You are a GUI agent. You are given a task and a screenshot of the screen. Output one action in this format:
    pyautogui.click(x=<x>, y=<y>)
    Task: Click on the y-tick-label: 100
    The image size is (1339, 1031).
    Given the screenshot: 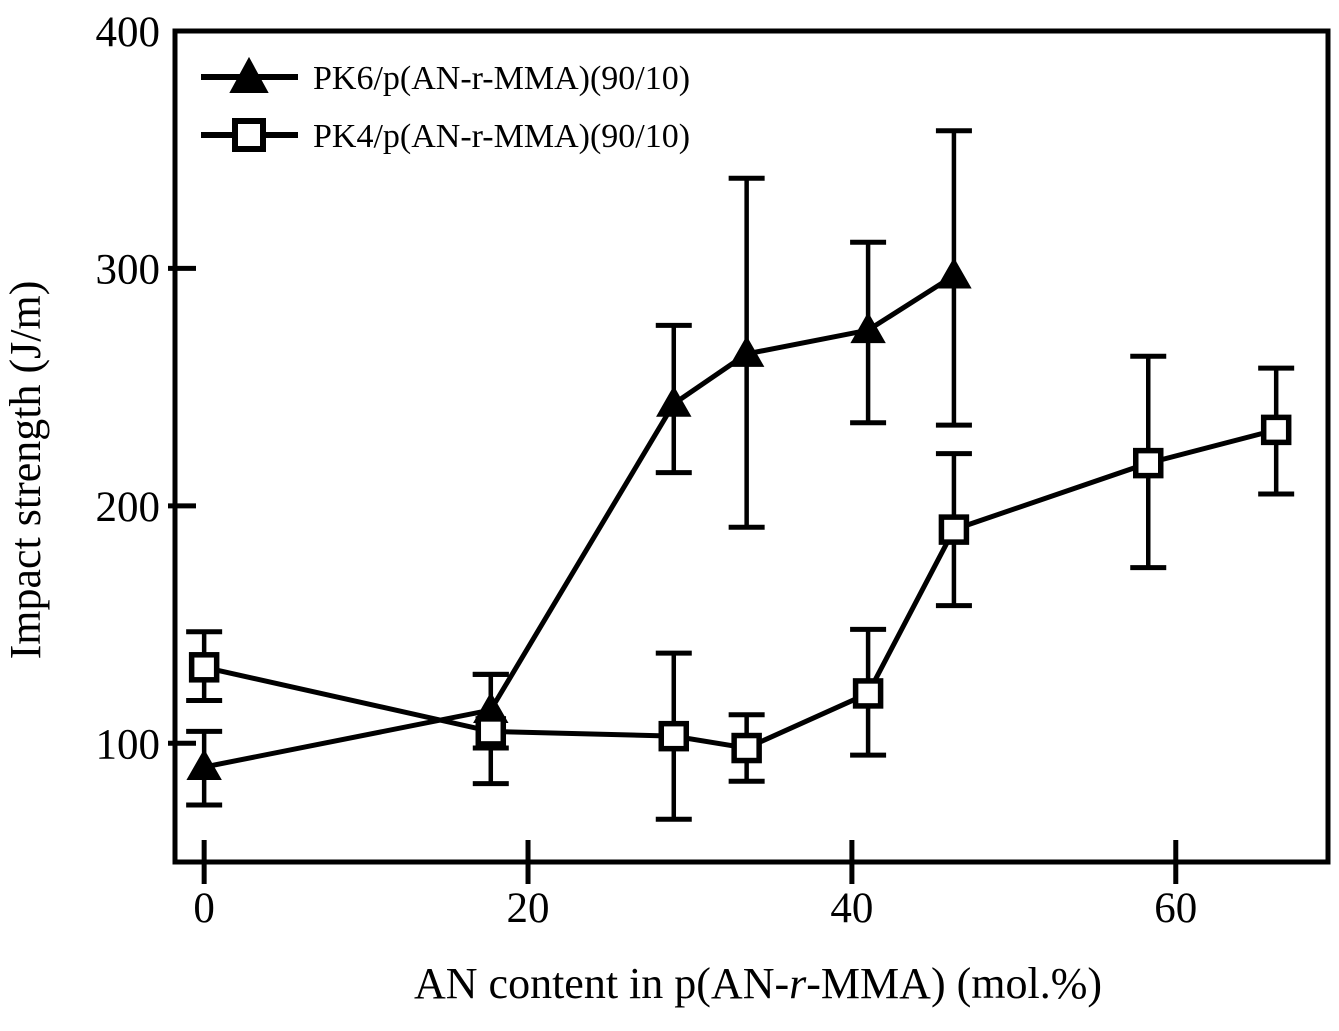 What is the action you would take?
    pyautogui.click(x=128, y=744)
    